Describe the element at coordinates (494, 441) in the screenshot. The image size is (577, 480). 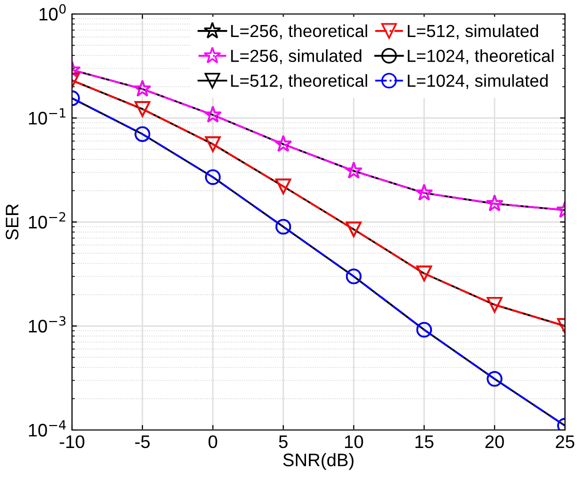
I see `x-tick-label: 20` at that location.